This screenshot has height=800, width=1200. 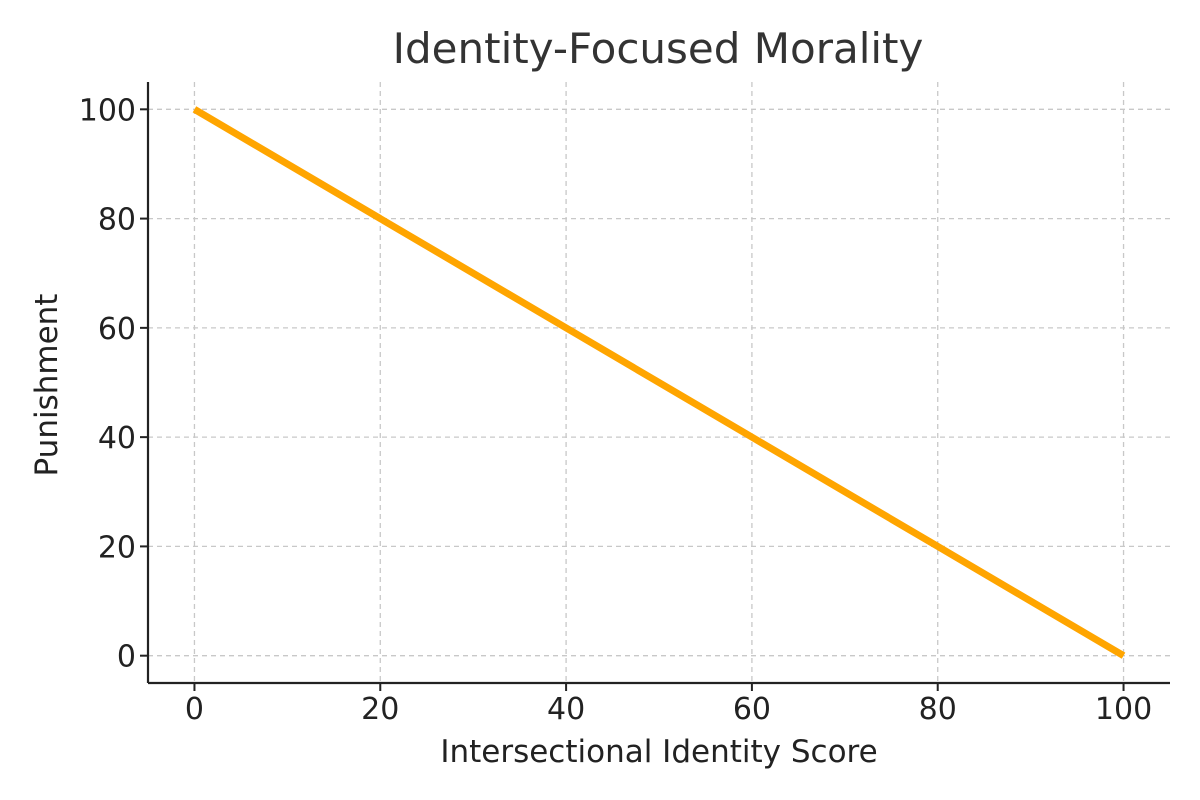 What do you see at coordinates (117, 438) in the screenshot?
I see `y-tick-label-40: 40` at bounding box center [117, 438].